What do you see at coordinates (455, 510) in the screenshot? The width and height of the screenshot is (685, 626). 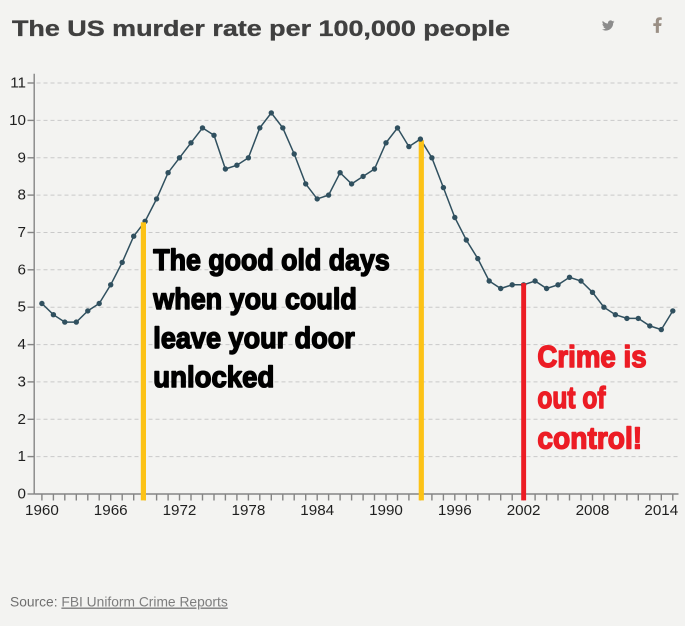 I see `svg-text: 1996` at bounding box center [455, 510].